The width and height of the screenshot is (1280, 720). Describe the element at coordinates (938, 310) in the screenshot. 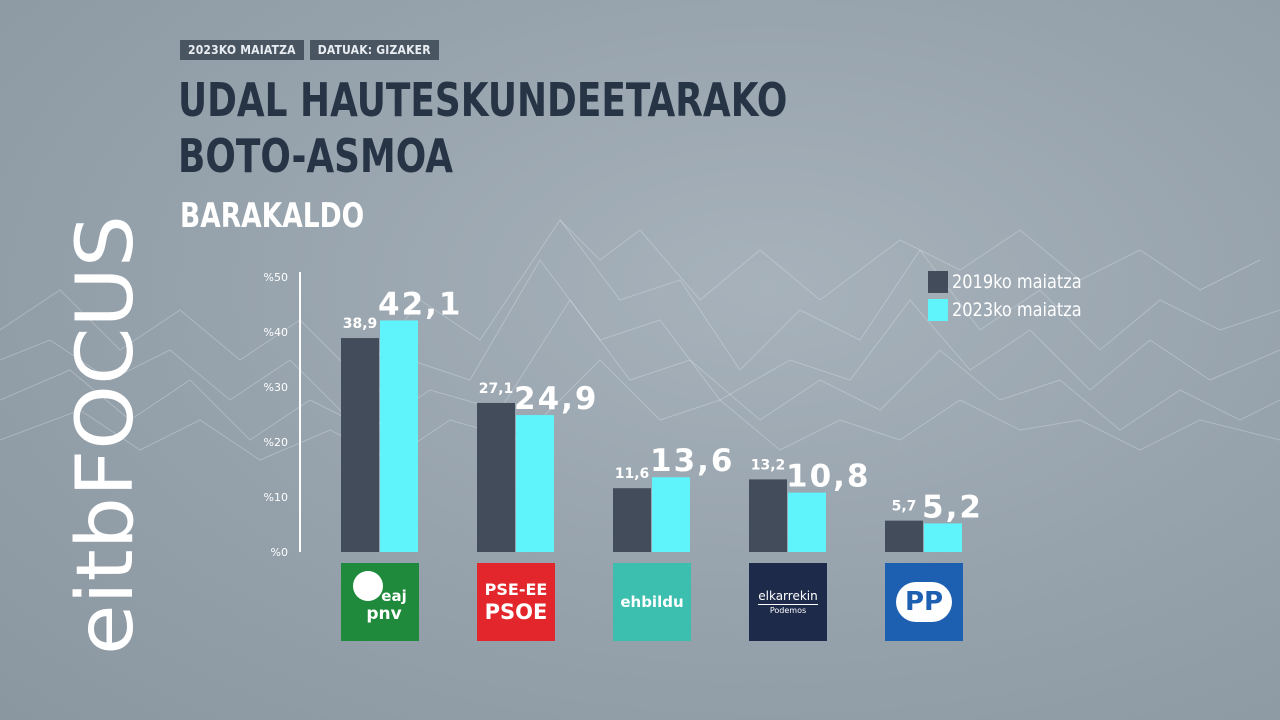

I see `legend-swatch-2023` at that location.